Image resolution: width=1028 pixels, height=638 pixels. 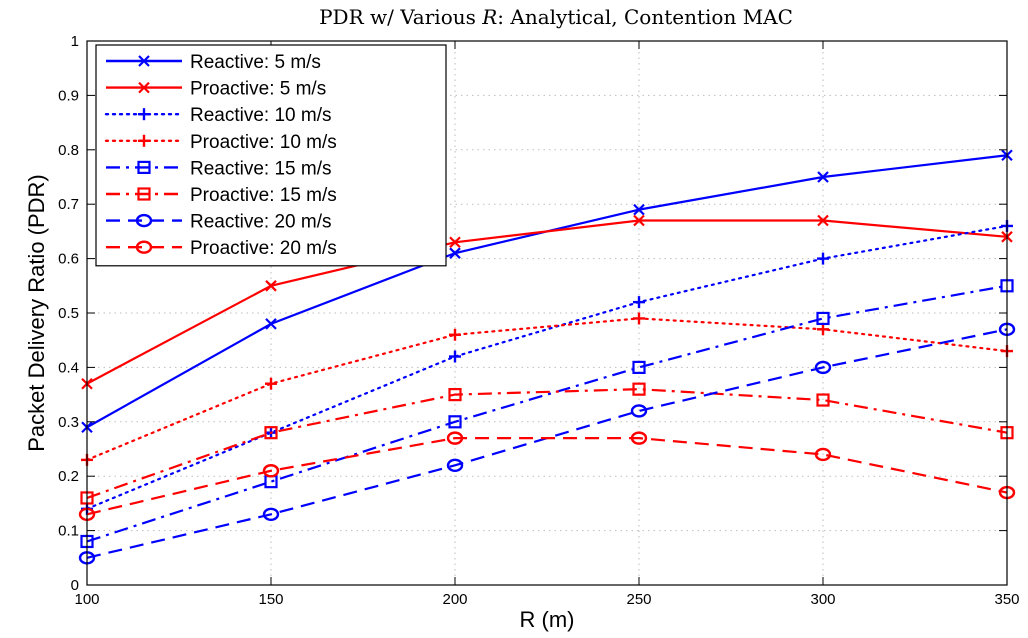 I want to click on legend-label: Proactive: 5 m/s, so click(x=258, y=89).